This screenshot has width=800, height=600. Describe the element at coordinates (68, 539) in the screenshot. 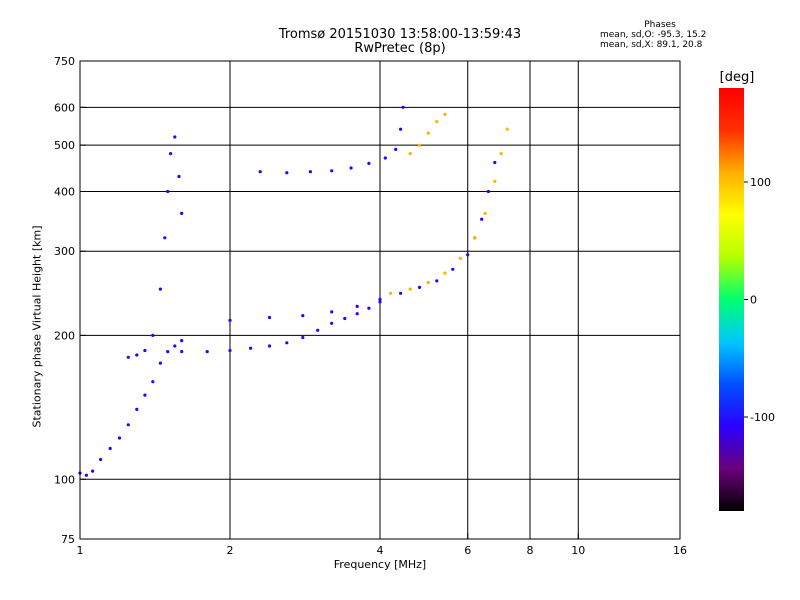

I see `y-tick-label-0: 75` at that location.